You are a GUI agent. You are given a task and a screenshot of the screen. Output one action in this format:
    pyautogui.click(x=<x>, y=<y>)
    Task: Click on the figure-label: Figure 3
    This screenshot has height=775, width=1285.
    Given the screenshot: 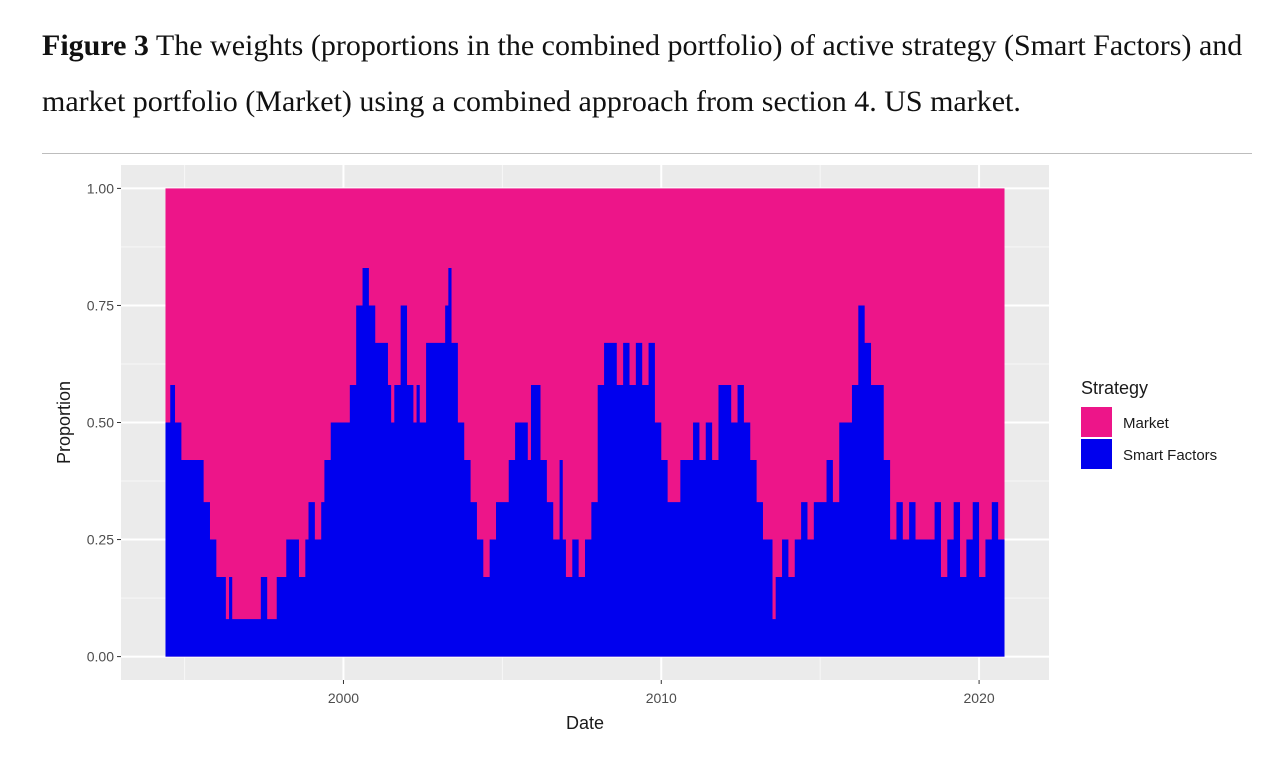 What is the action you would take?
    pyautogui.click(x=95, y=45)
    